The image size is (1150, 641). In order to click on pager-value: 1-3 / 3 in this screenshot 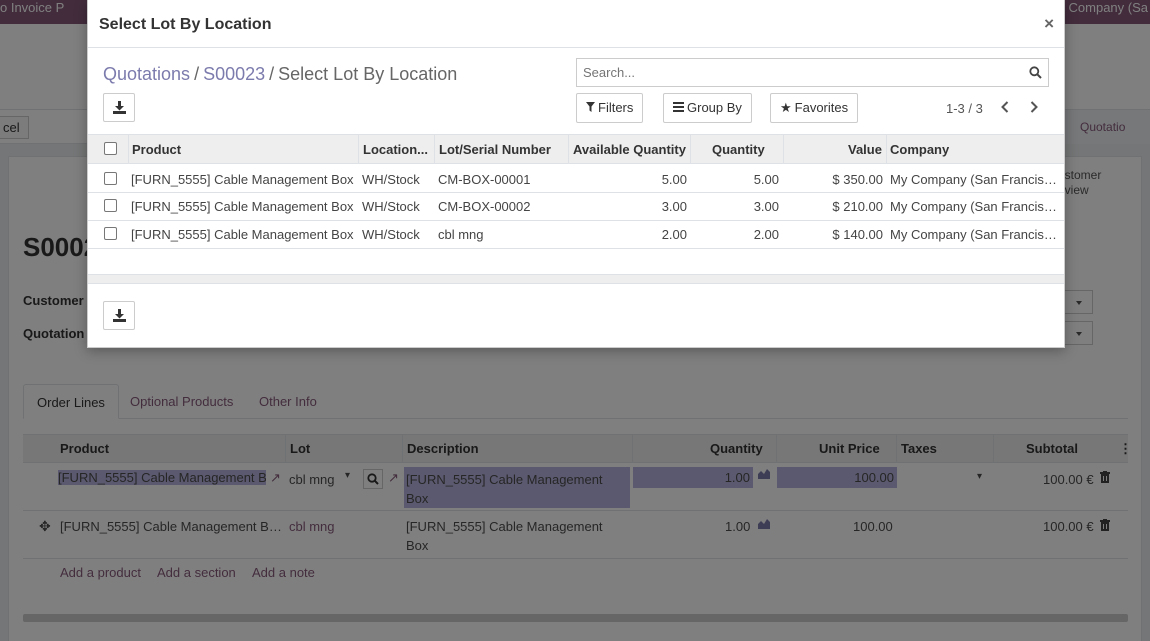, I will do `click(964, 108)`.